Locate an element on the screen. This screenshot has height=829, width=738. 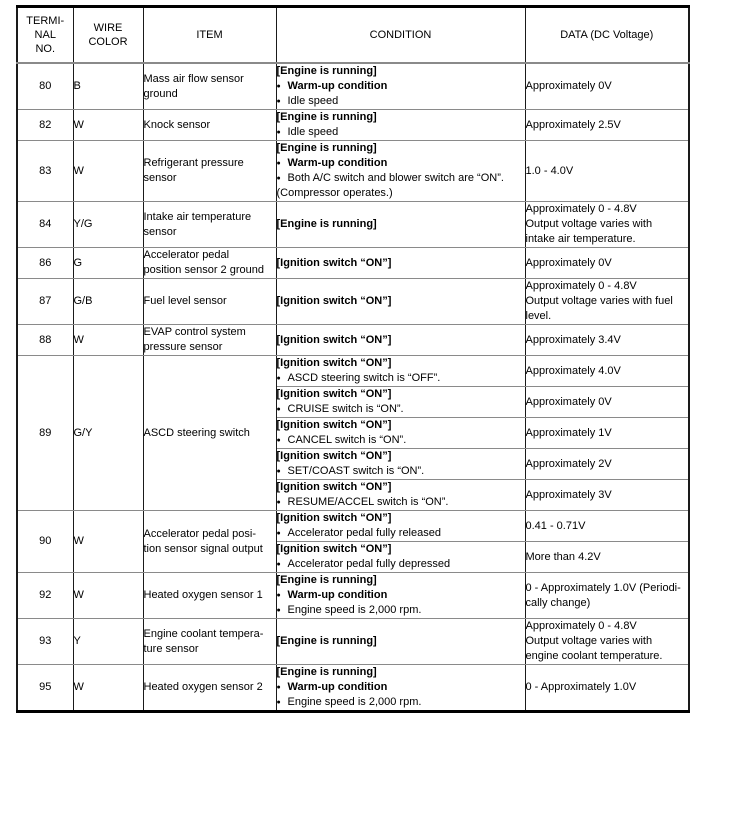
item-line: sensor is located at coordinates (160, 178).